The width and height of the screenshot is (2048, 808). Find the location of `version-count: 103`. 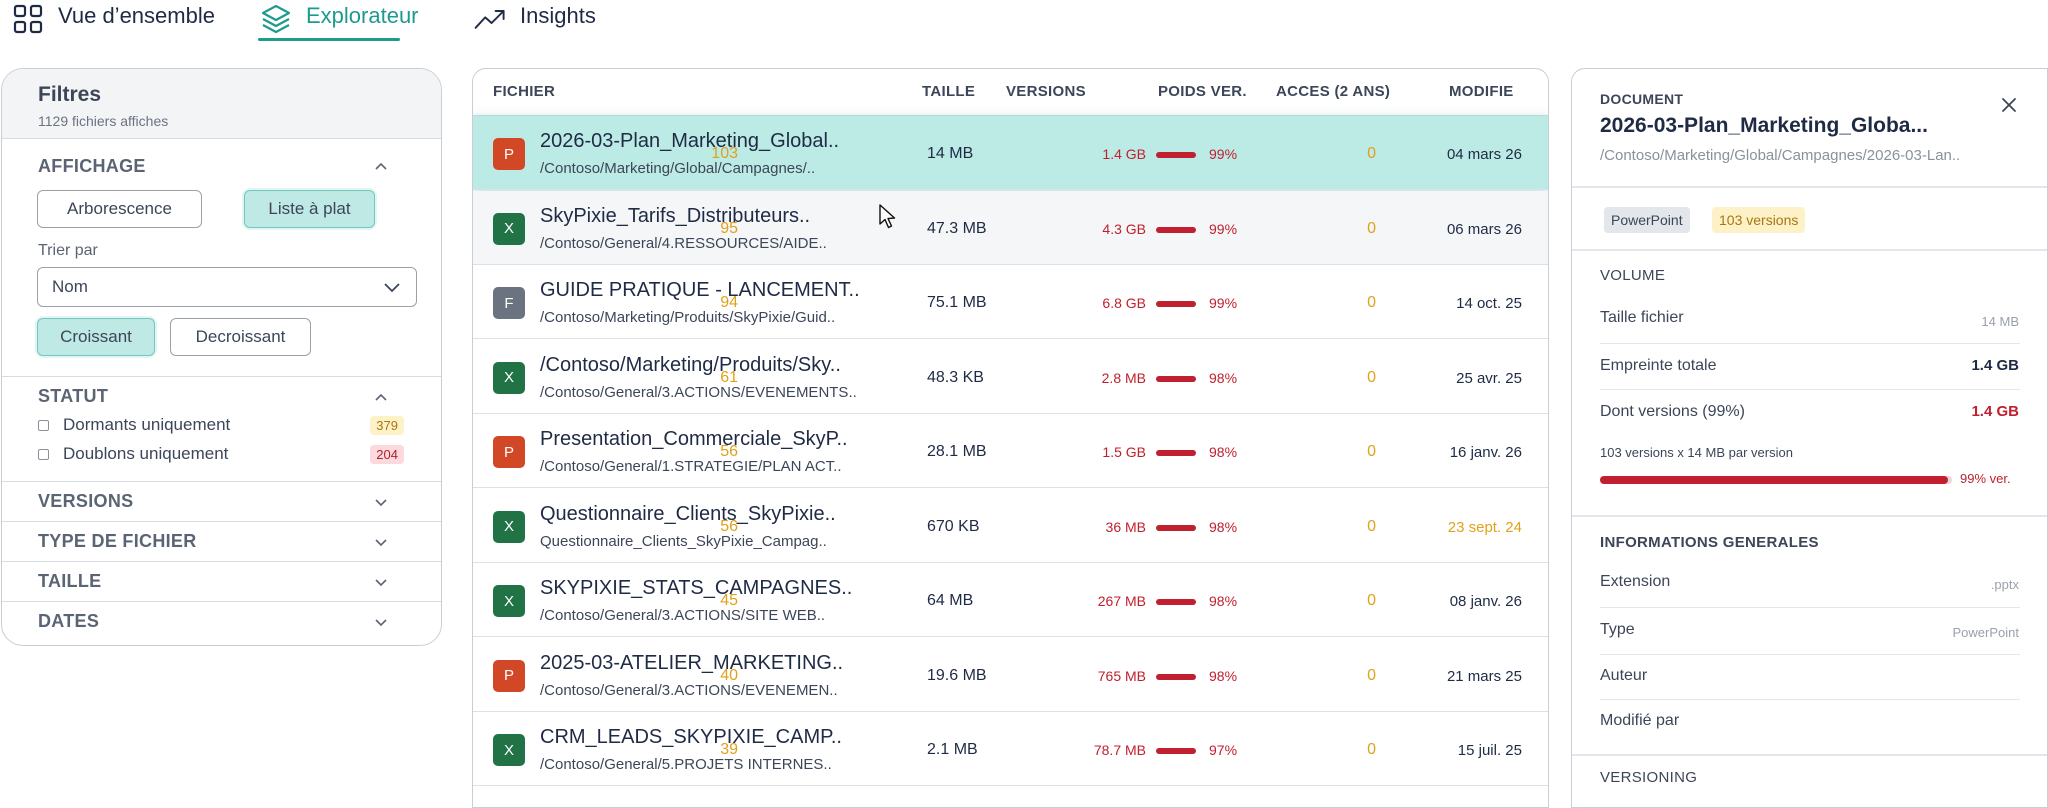

version-count: 103 is located at coordinates (724, 153).